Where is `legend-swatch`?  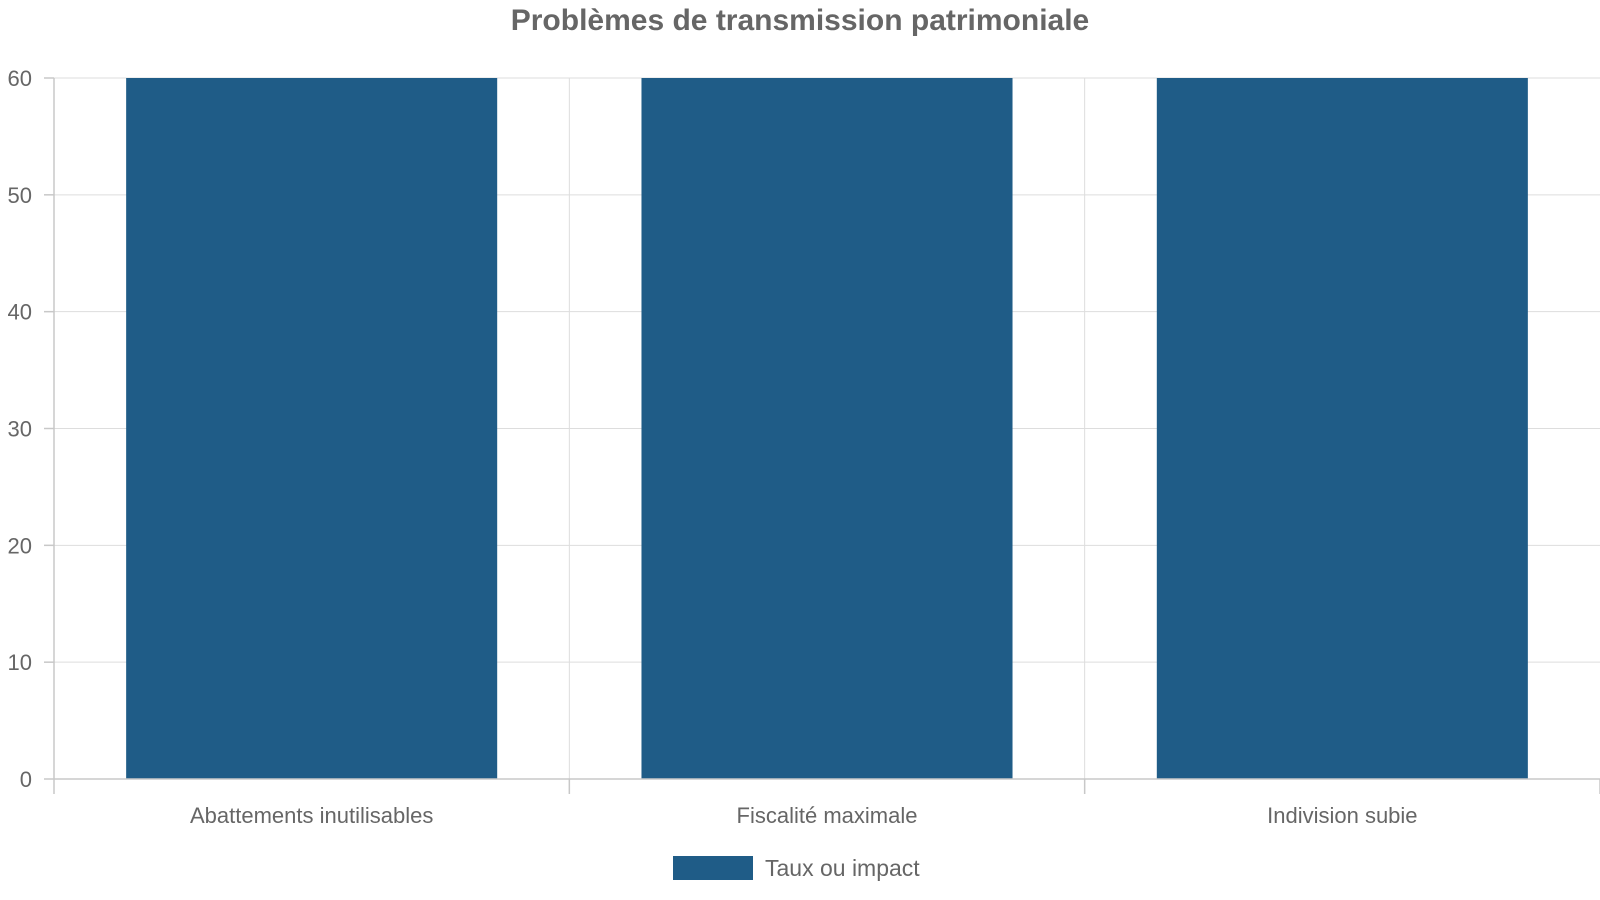
legend-swatch is located at coordinates (713, 868).